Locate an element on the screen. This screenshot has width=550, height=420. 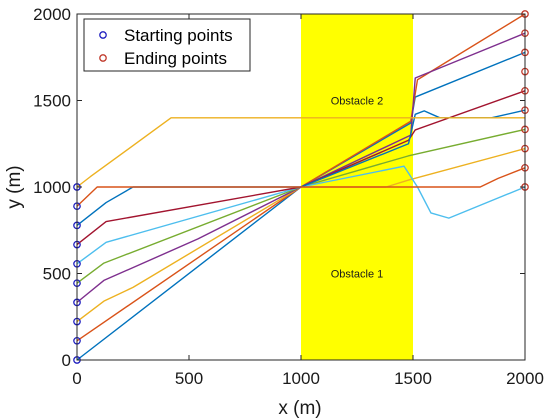
x-axis-label: x (m) is located at coordinates (299, 408).